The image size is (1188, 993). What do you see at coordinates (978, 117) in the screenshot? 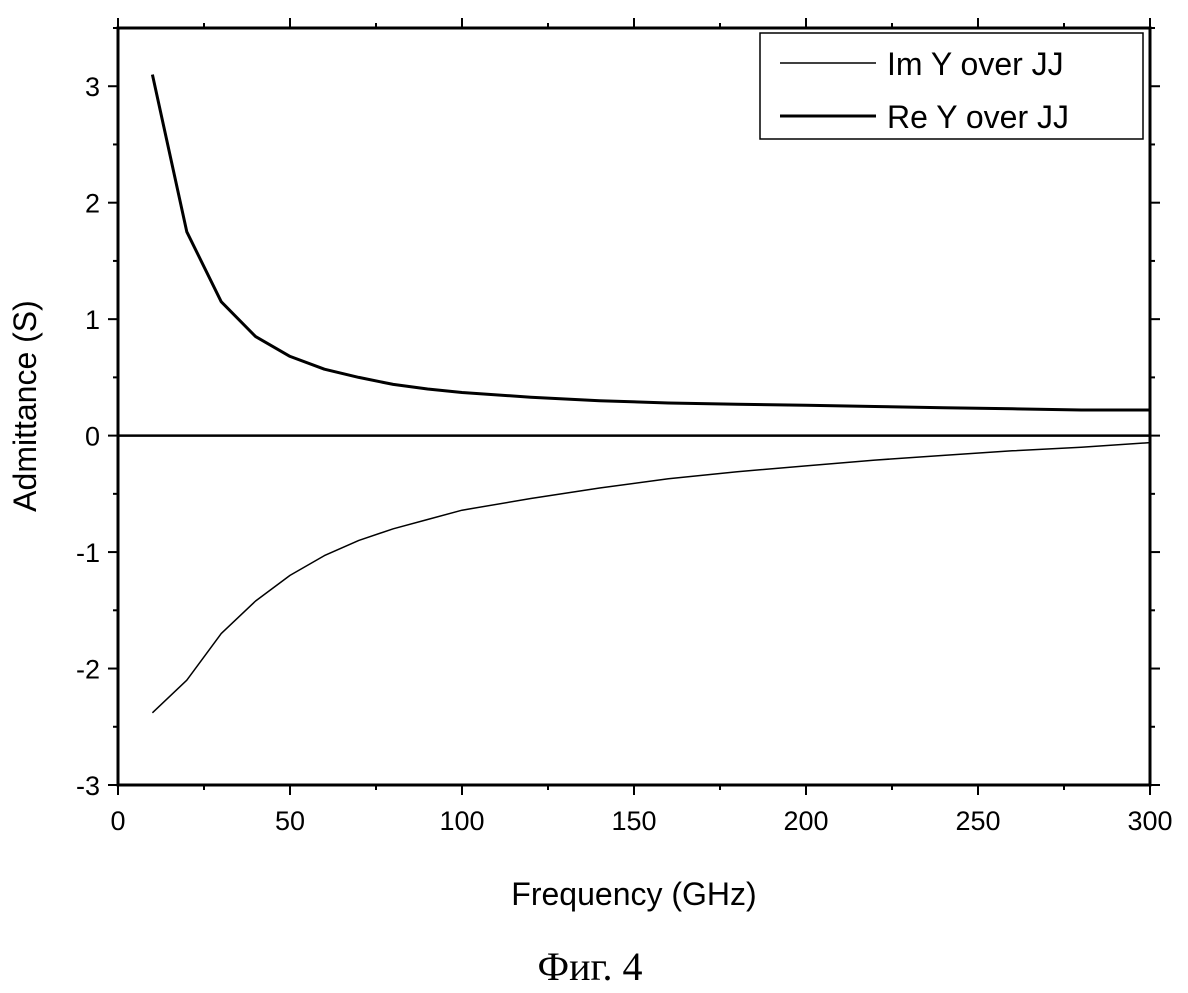
I see `legend-label-re: Re Y over JJ` at bounding box center [978, 117].